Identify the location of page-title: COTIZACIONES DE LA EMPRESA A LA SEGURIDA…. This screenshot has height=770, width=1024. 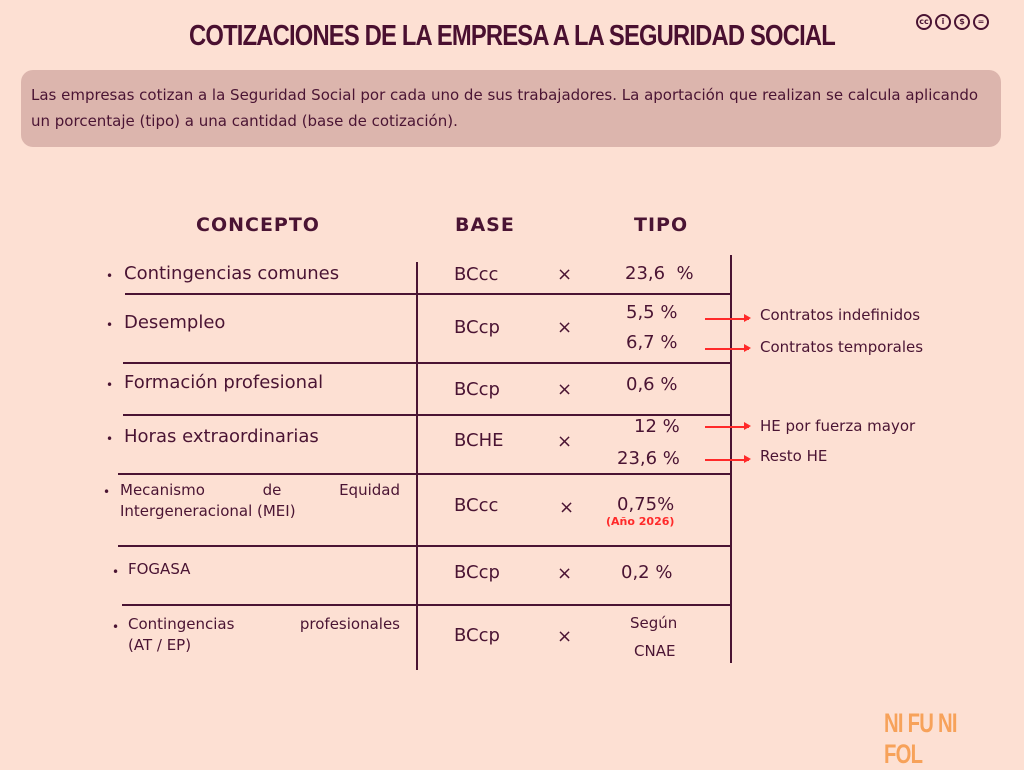
(512, 36).